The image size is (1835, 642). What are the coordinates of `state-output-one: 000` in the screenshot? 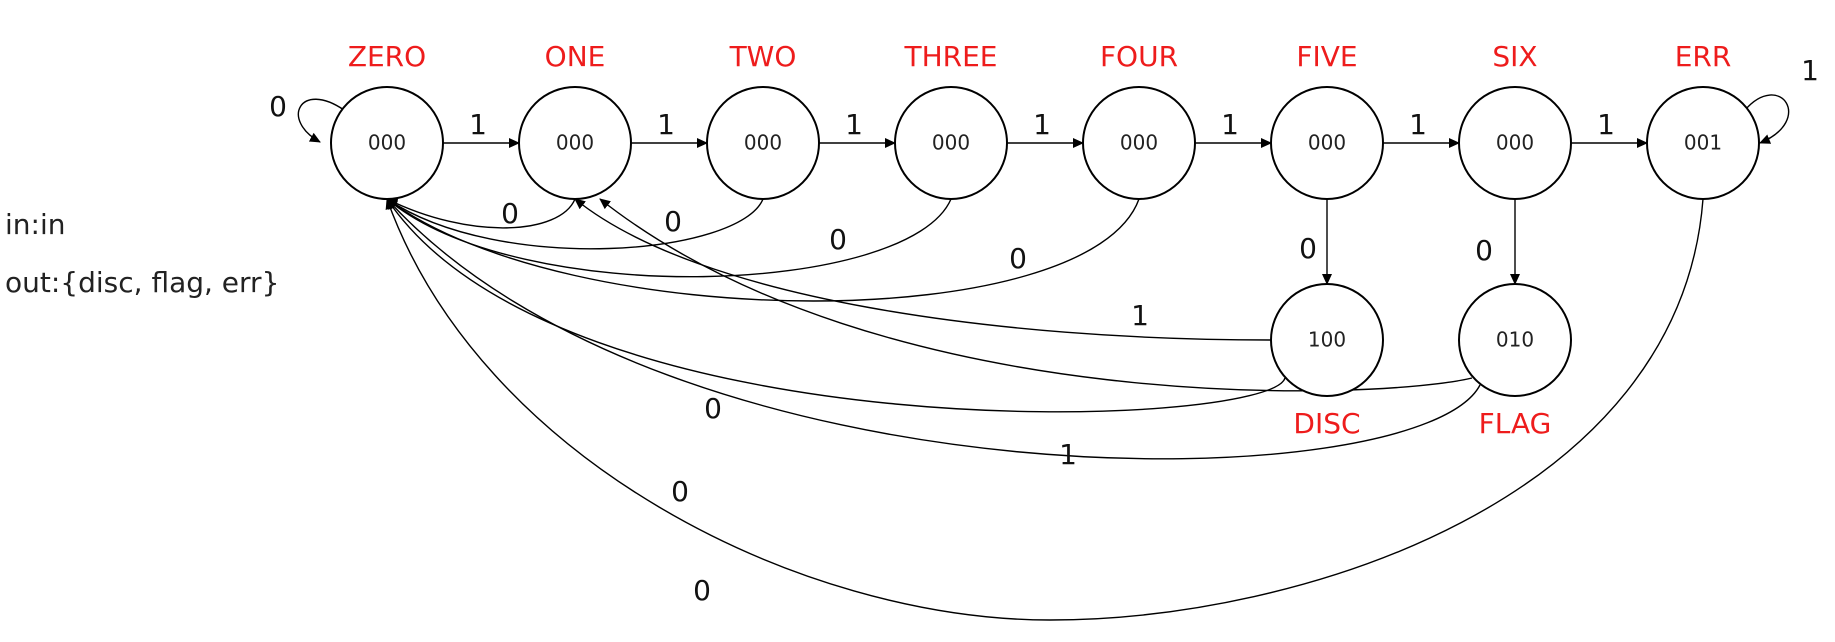 It's located at (575, 143).